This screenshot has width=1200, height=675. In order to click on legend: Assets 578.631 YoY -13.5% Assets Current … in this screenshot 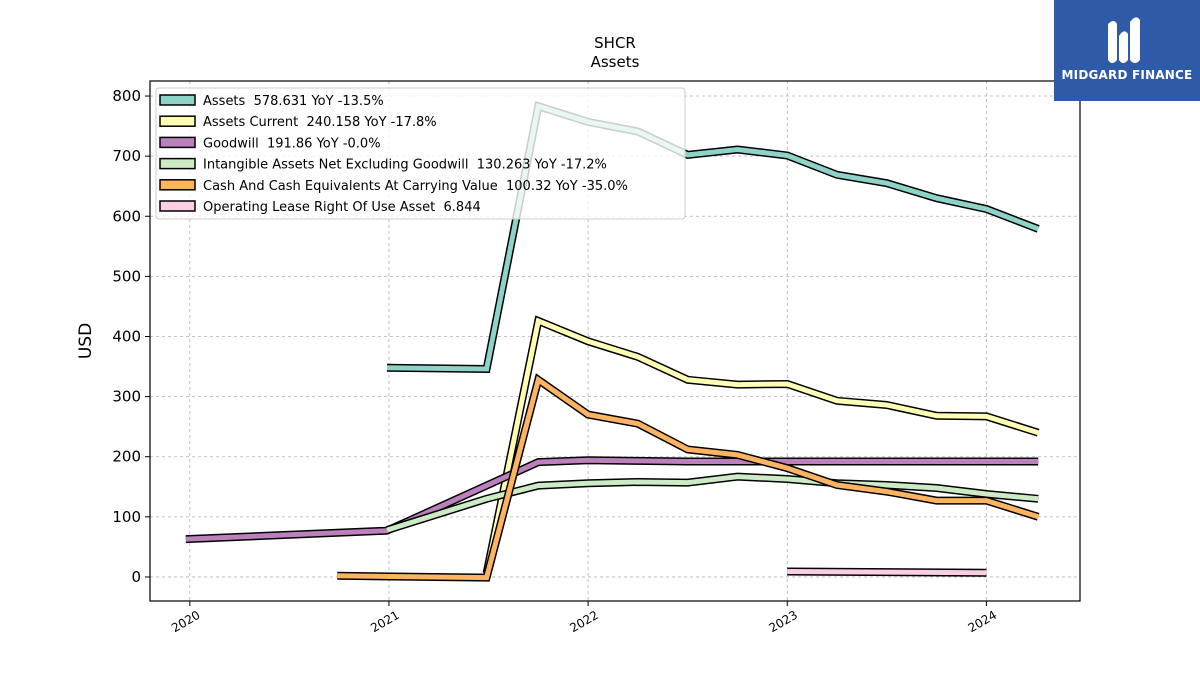, I will do `click(420, 153)`.